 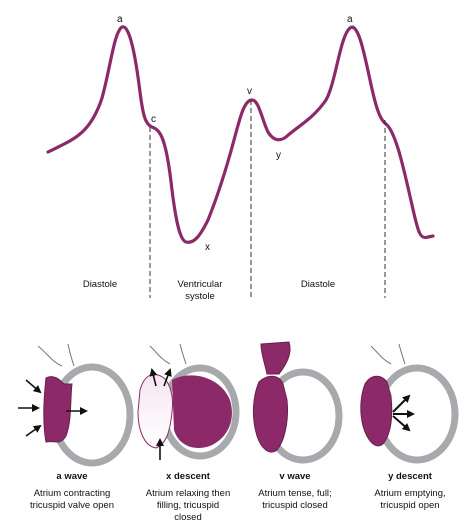 I want to click on label-x-descent: x, so click(x=207, y=247).